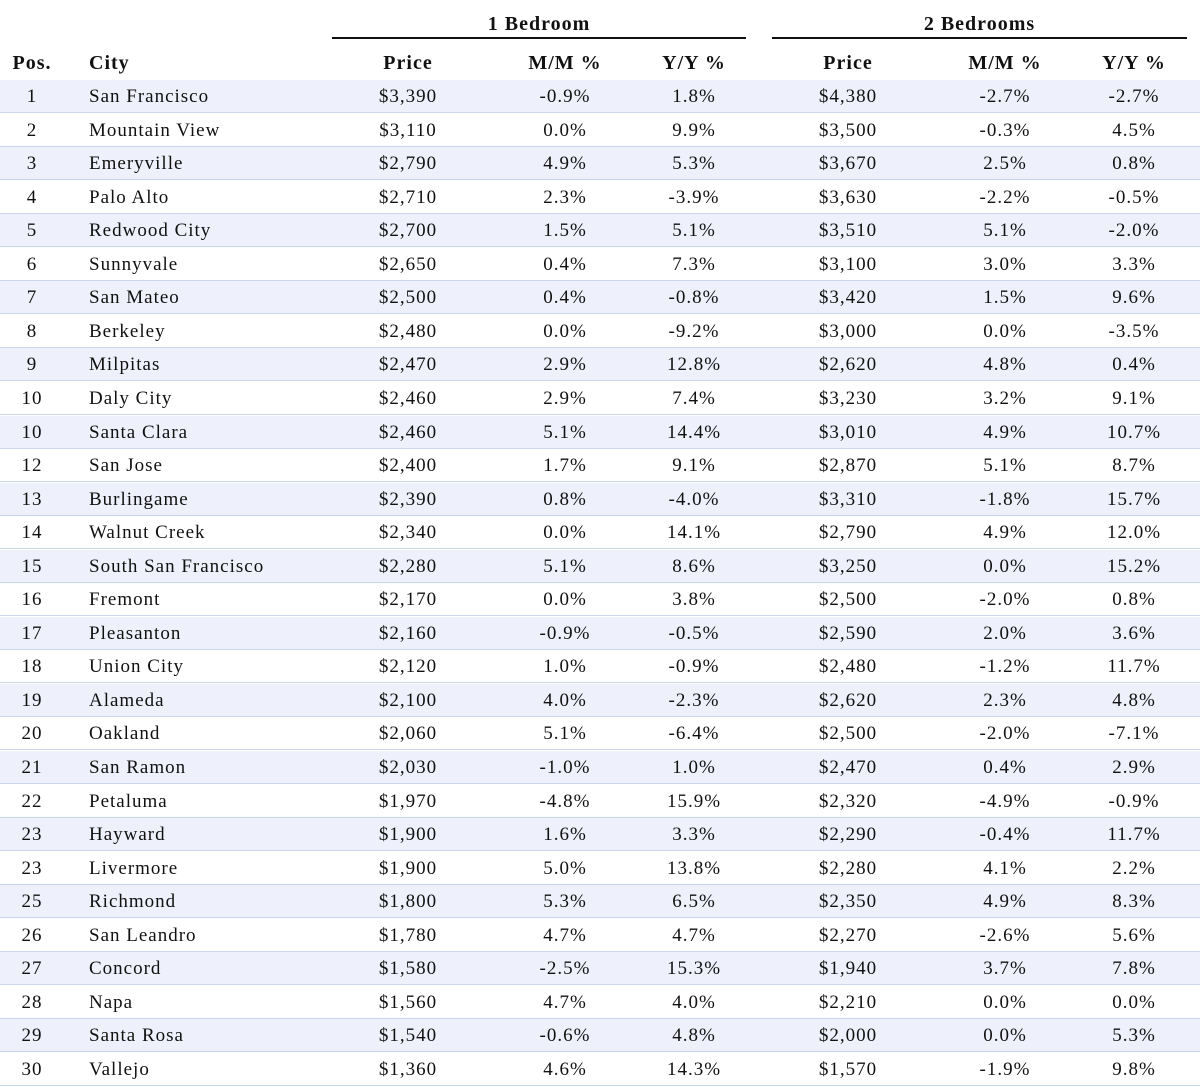  Describe the element at coordinates (565, 231) in the screenshot. I see `value-cell: 1.5%` at that location.